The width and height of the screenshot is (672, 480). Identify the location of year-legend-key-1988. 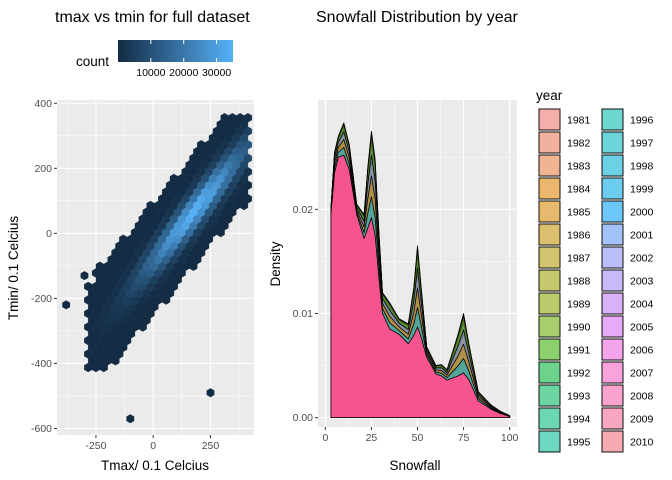
(549, 280).